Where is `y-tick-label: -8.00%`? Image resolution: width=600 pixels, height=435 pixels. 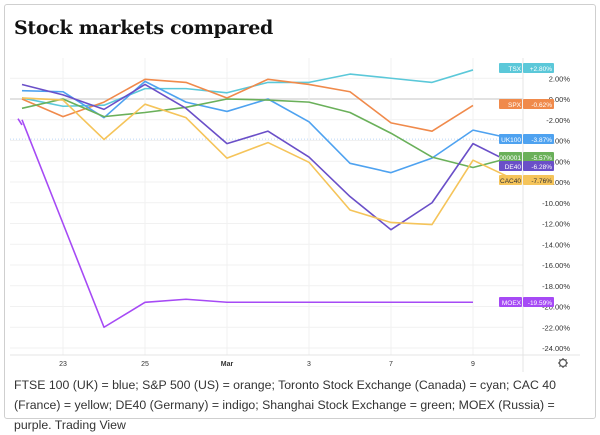
y-tick-label: -8.00% is located at coordinates (558, 182).